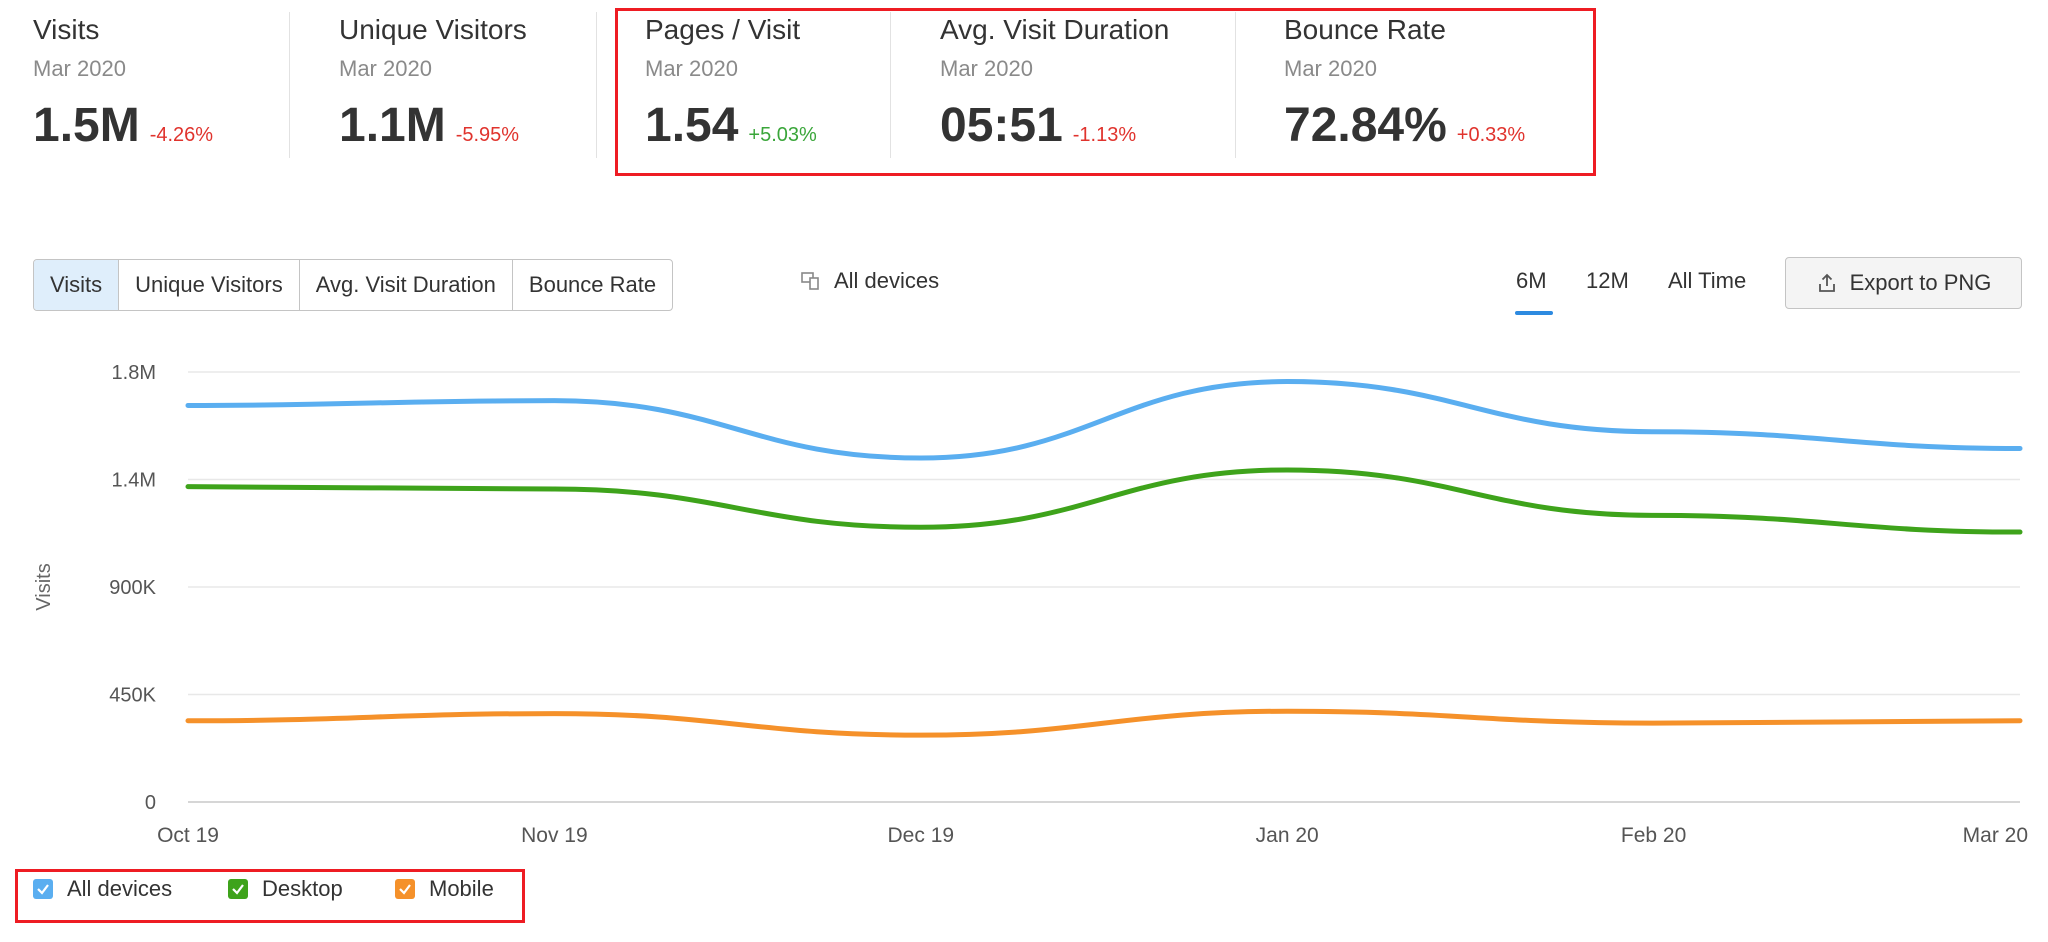  What do you see at coordinates (1104, 501) in the screenshot?
I see `series-line-desktop` at bounding box center [1104, 501].